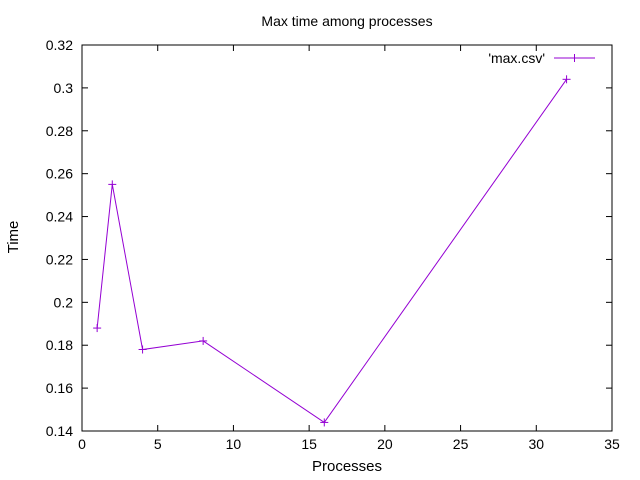 Image resolution: width=640 pixels, height=480 pixels. Describe the element at coordinates (82, 444) in the screenshot. I see `x-tick-label: 0` at that location.